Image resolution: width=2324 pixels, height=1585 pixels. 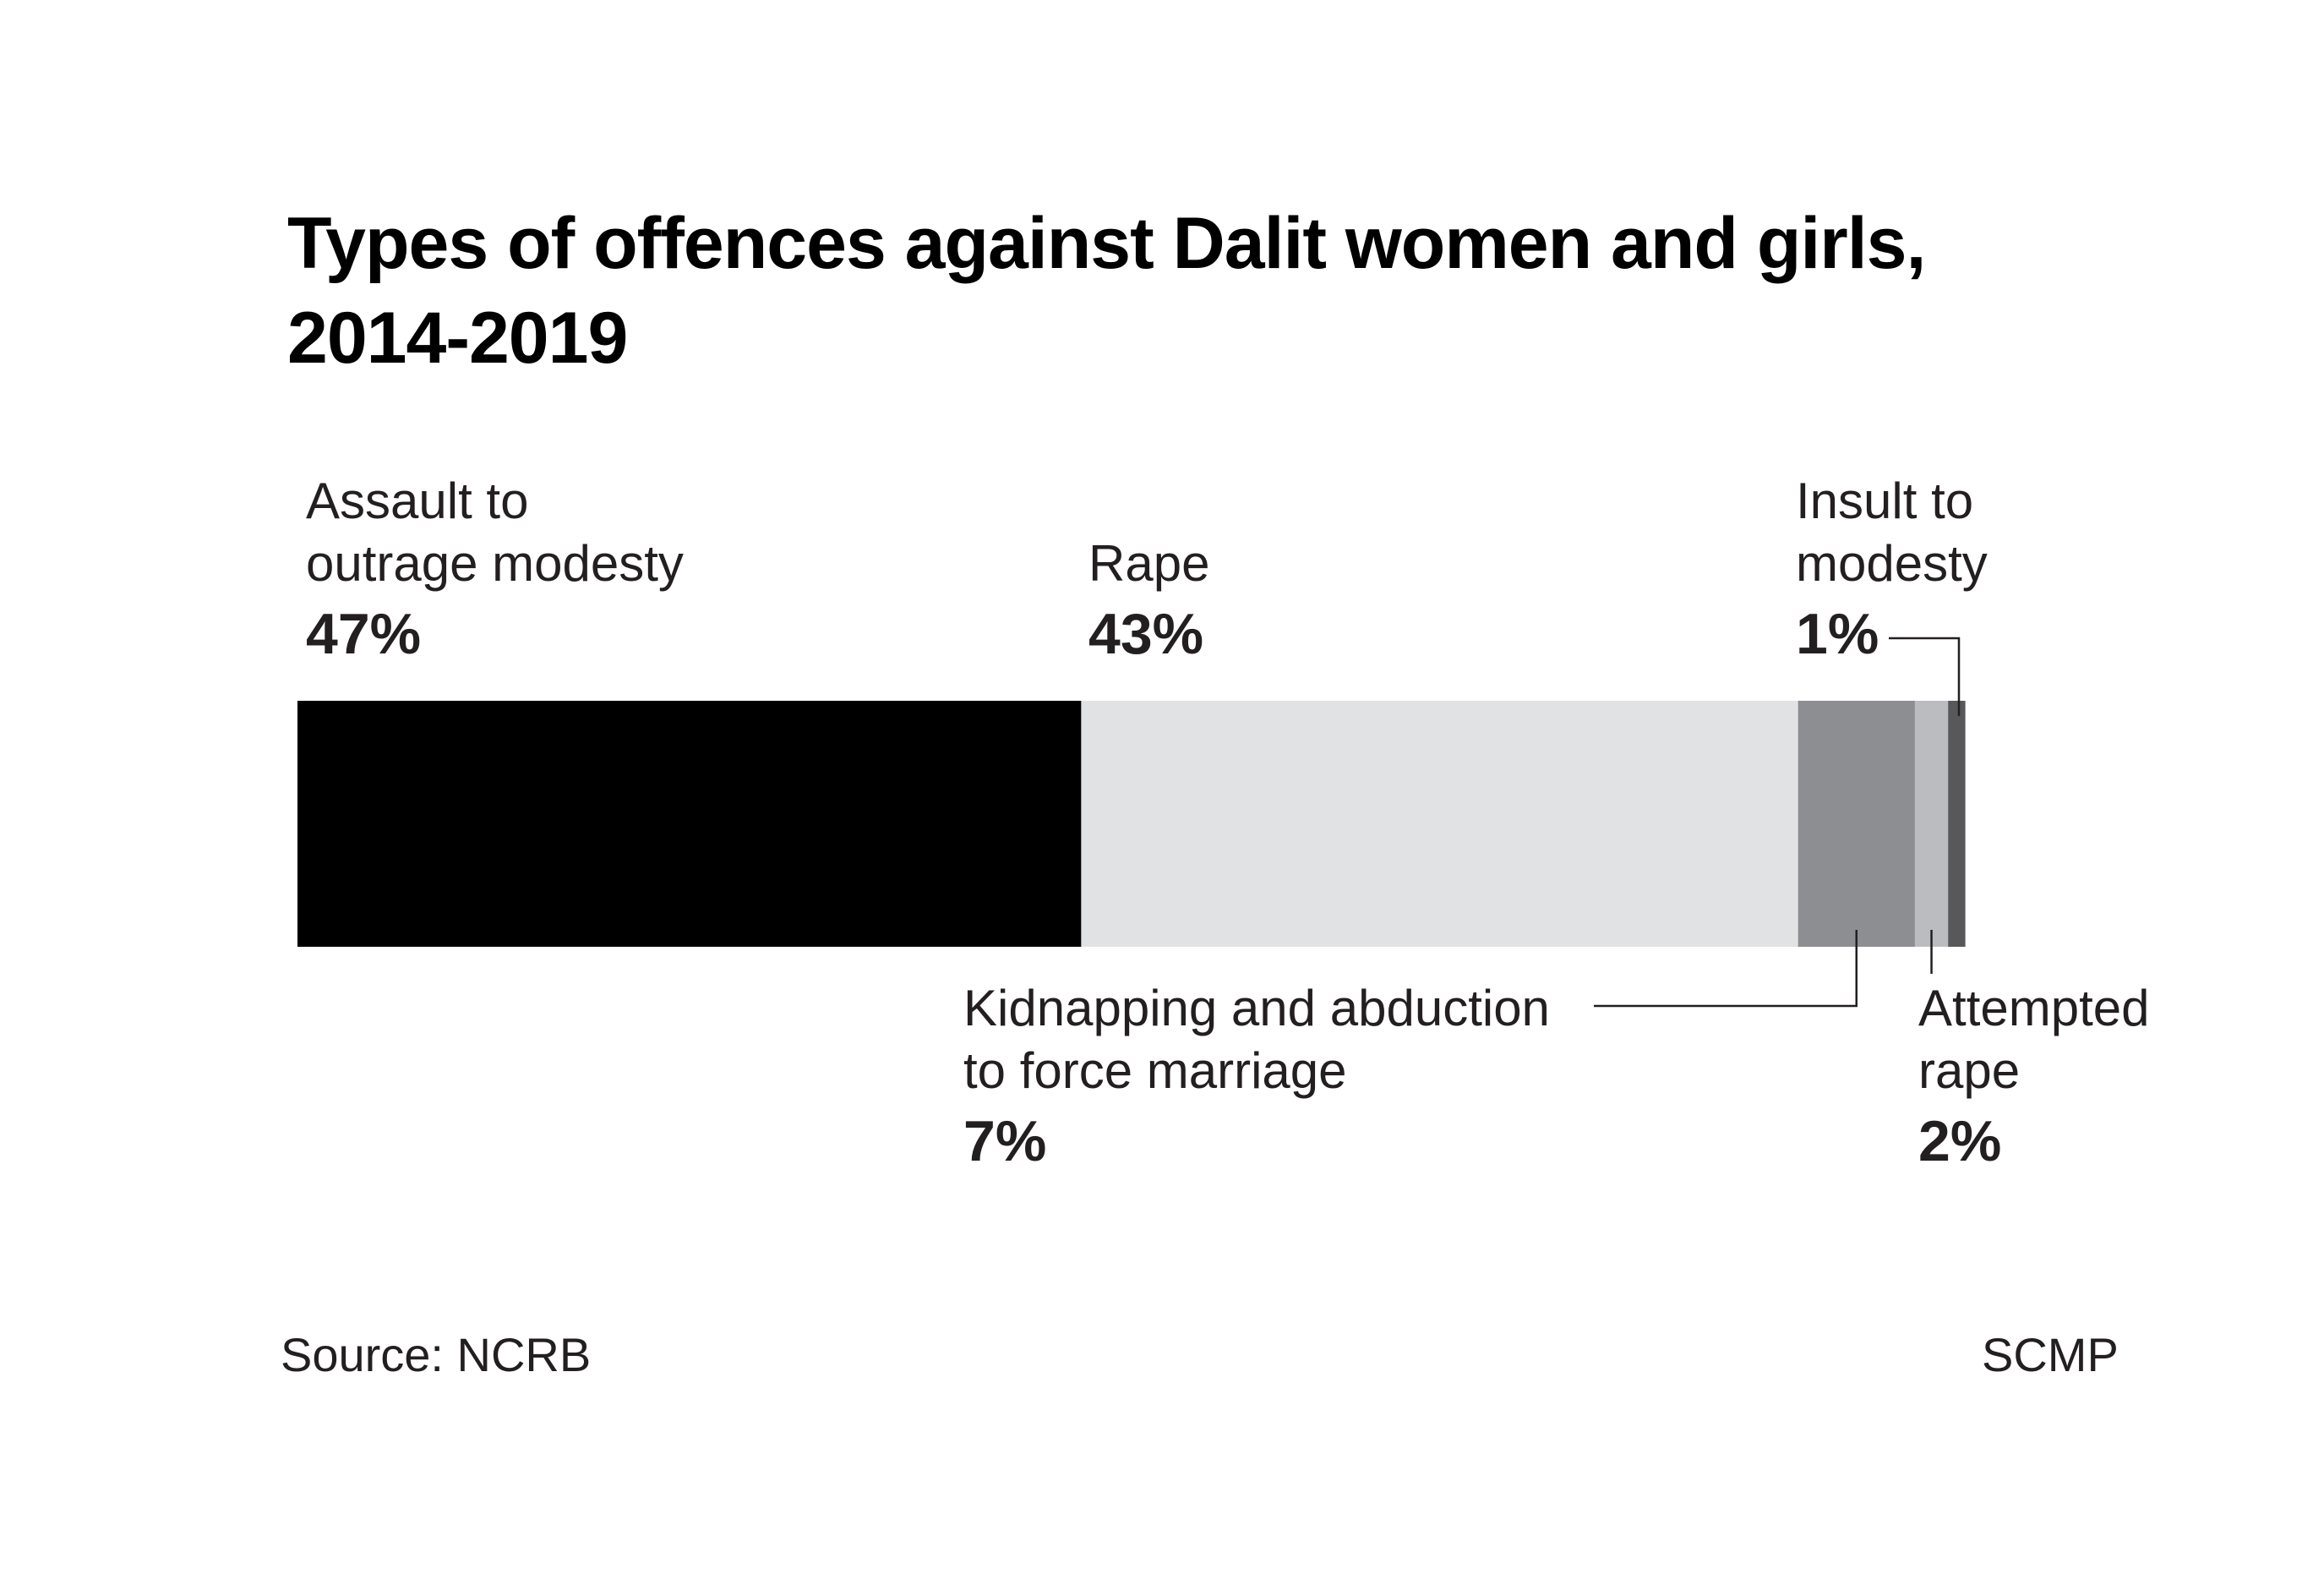 What do you see at coordinates (417, 501) in the screenshot?
I see `label-name-line: Assault to` at bounding box center [417, 501].